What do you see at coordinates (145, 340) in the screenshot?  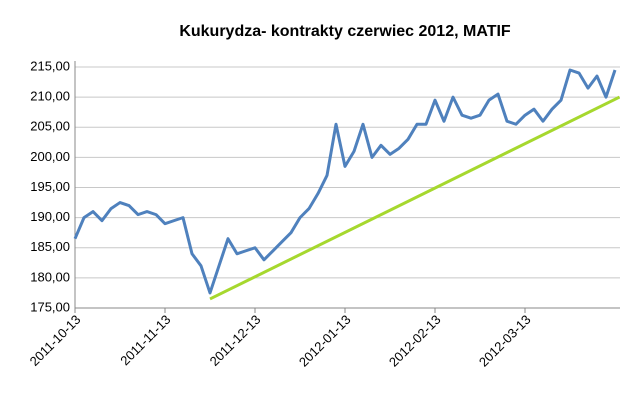 I see `x-tick-label: 2011-11-13` at bounding box center [145, 340].